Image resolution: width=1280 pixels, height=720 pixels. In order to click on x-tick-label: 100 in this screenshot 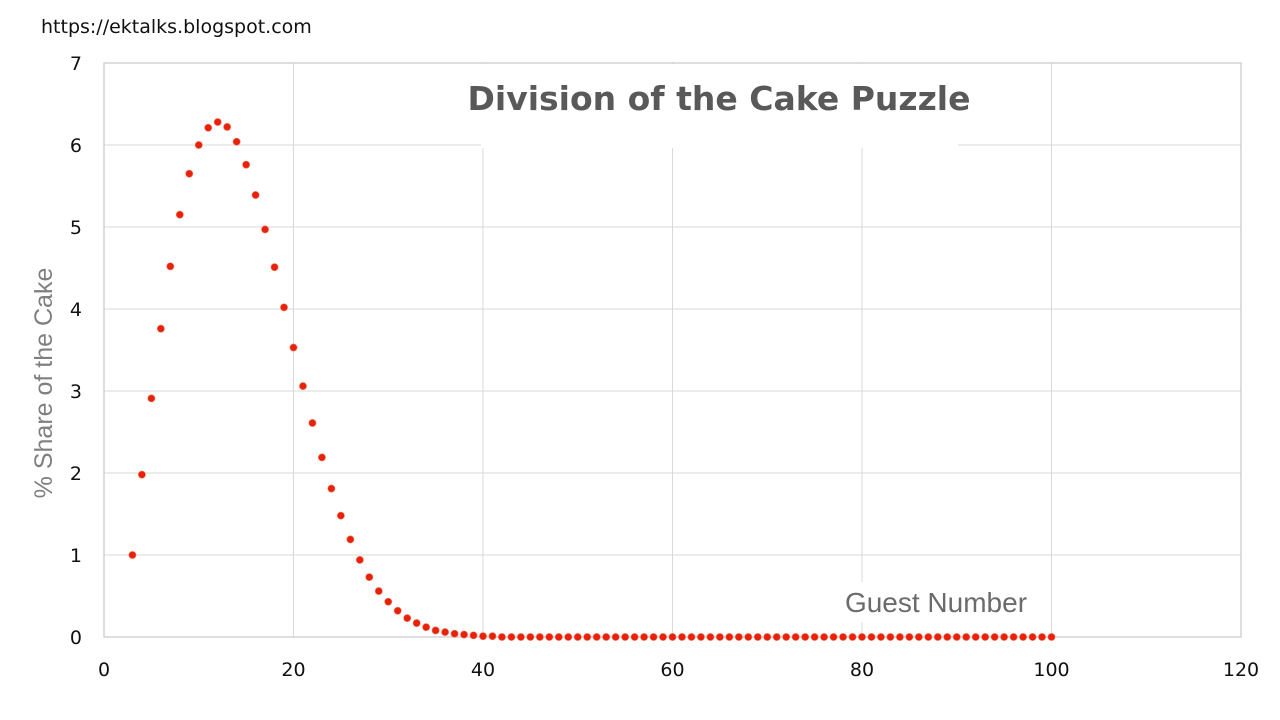, I will do `click(1051, 670)`.